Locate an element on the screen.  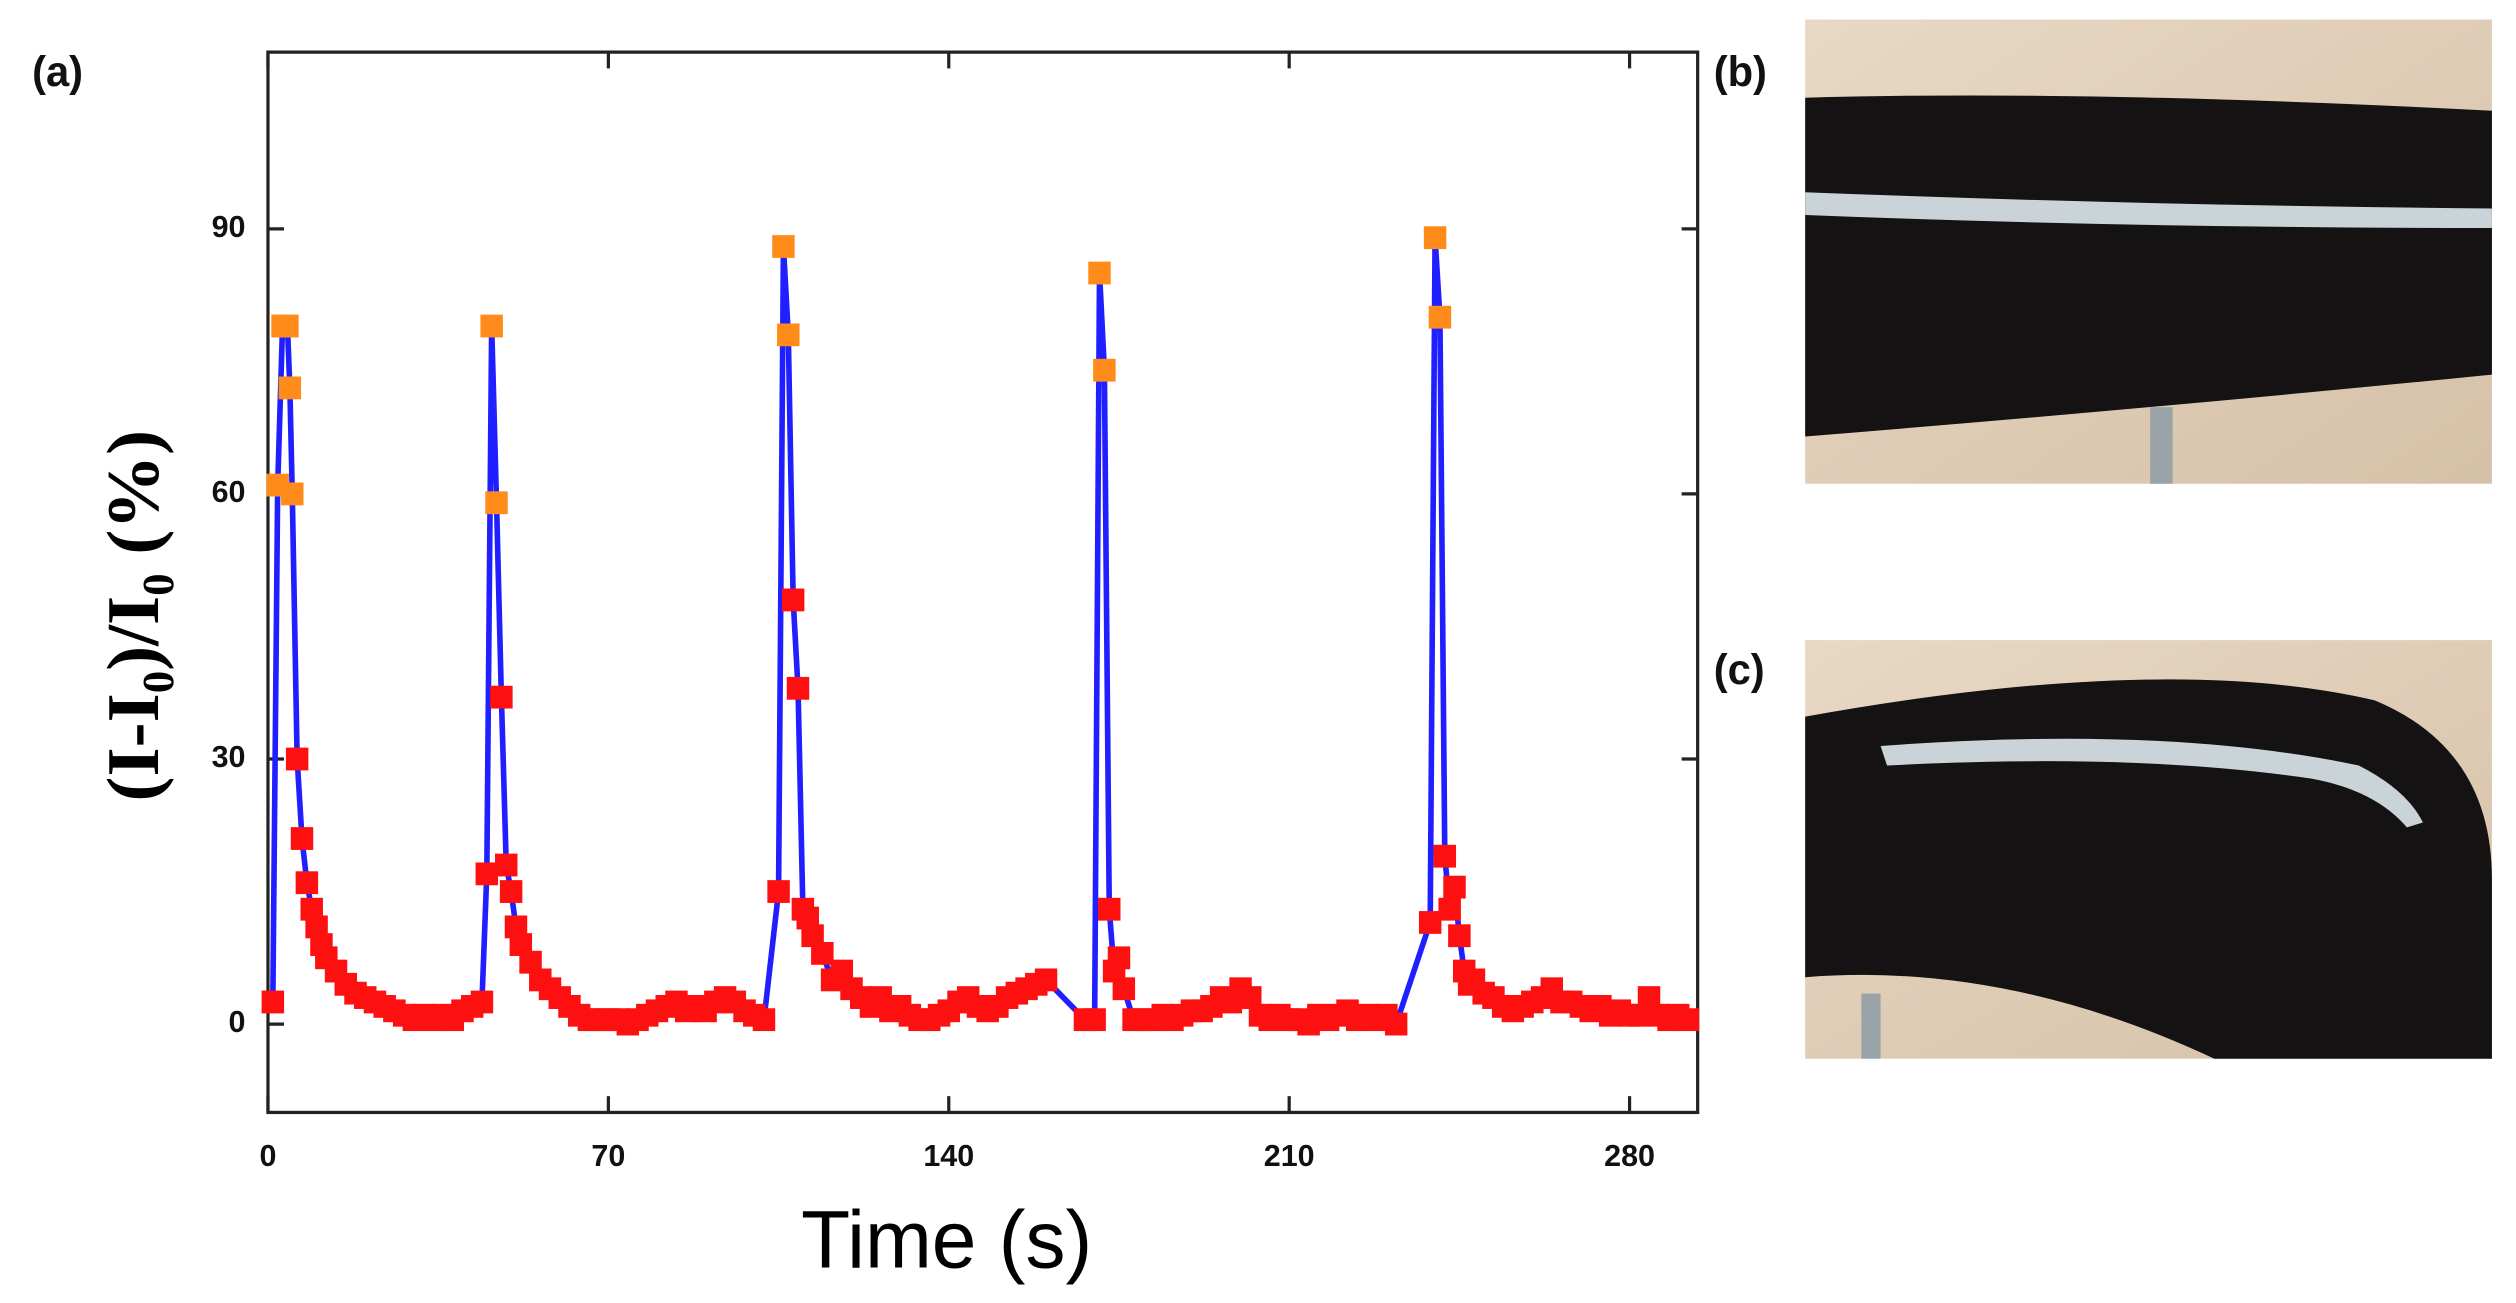
panel-label: (b) is located at coordinates (1740, 71).